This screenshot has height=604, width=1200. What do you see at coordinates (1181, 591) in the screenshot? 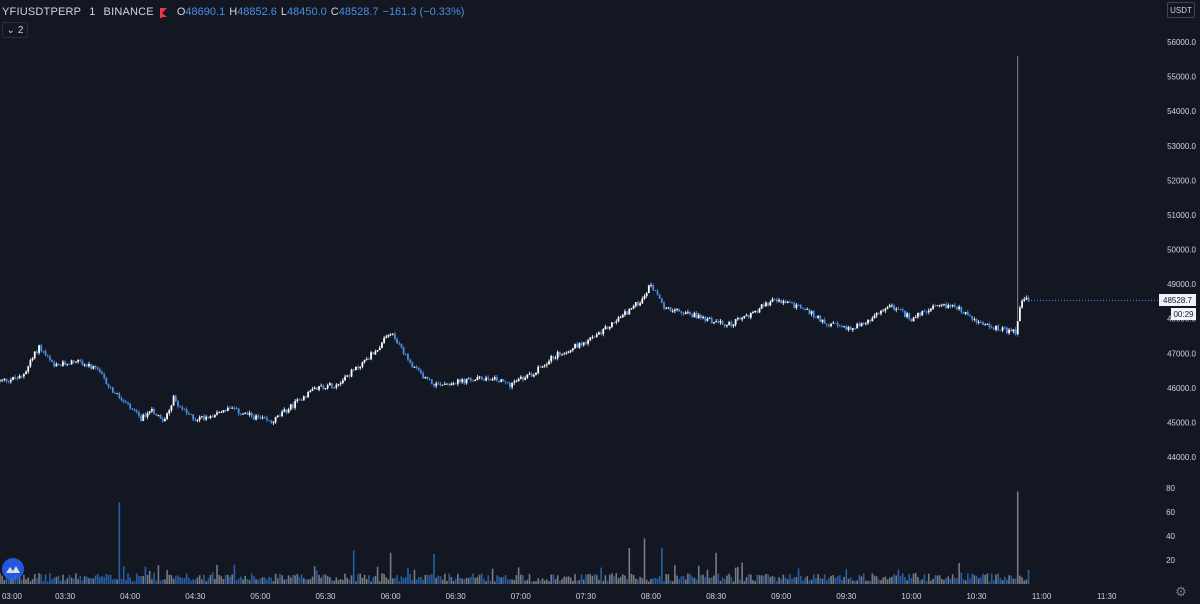
I see `gear-icon: ⚙` at bounding box center [1181, 591].